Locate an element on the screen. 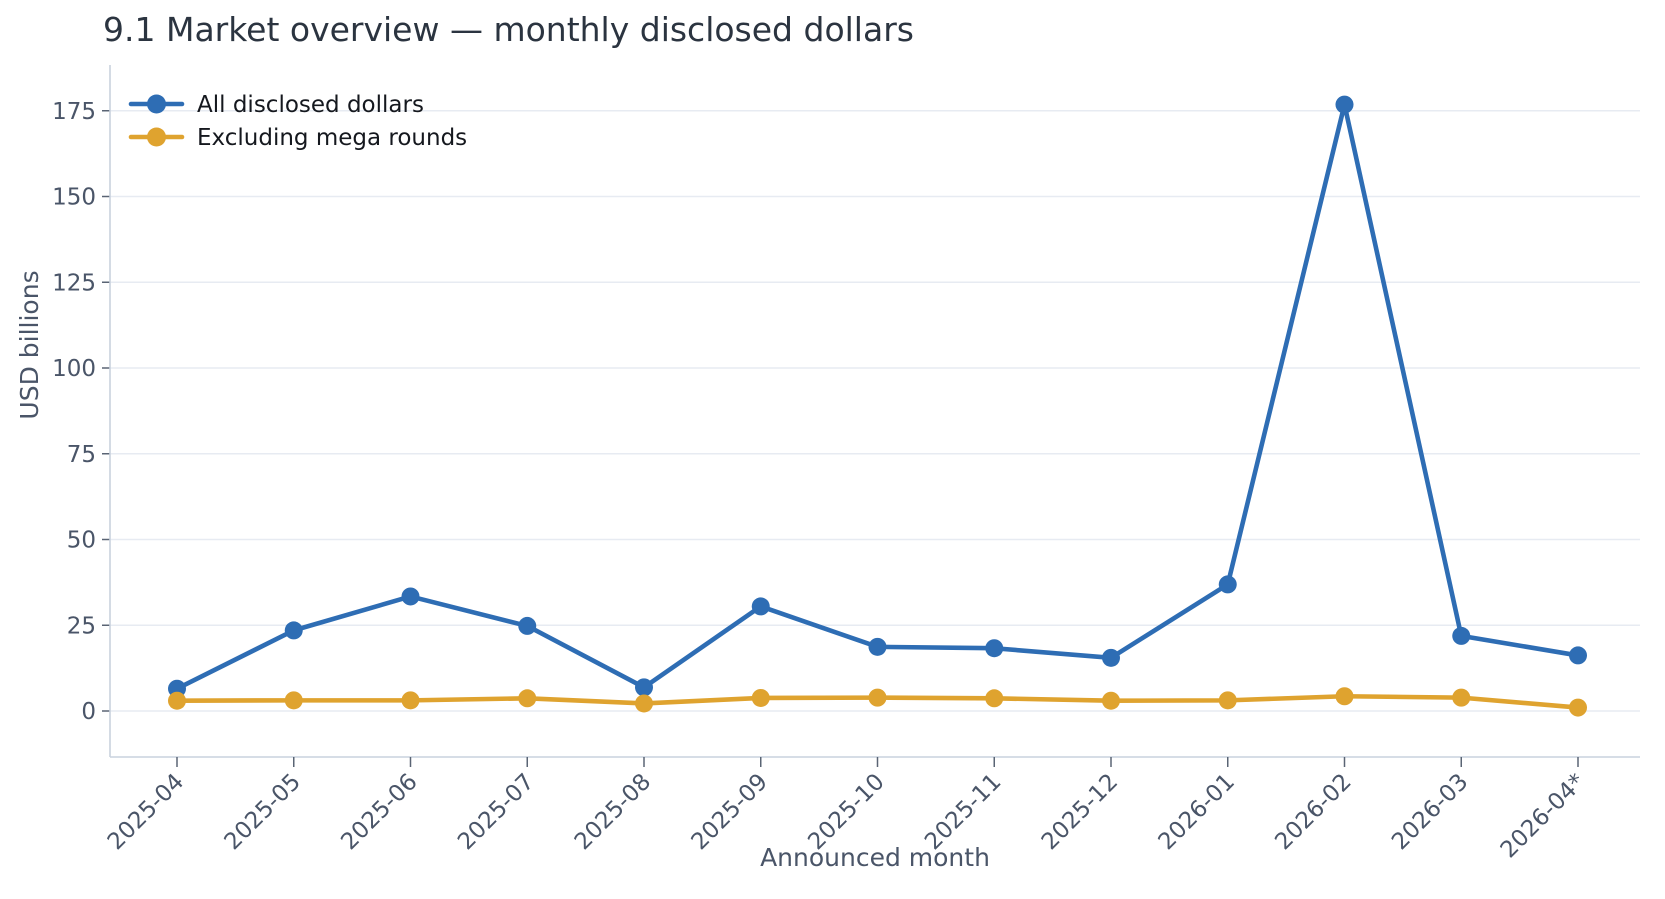 This screenshot has height=899, width=1665. x-tick-label: 2026-03 is located at coordinates (1430, 812).